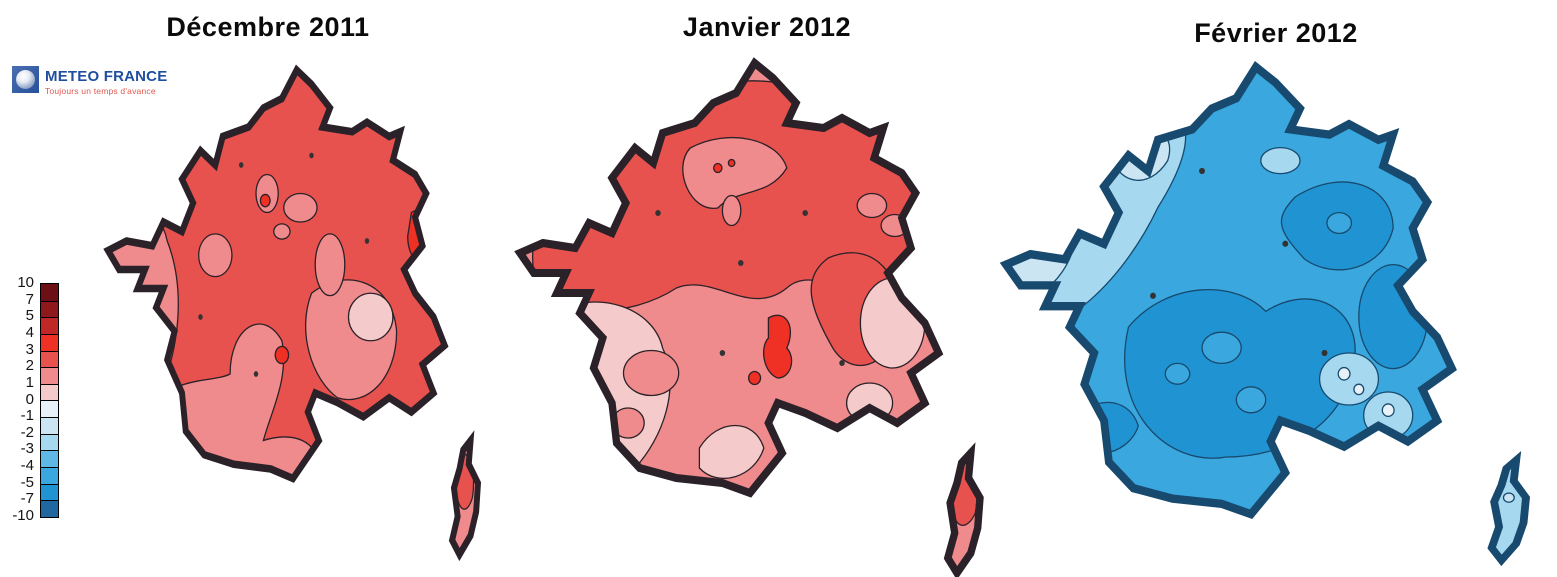  What do you see at coordinates (268, 27) in the screenshot?
I see `map-title-december: Décembre 2011` at bounding box center [268, 27].